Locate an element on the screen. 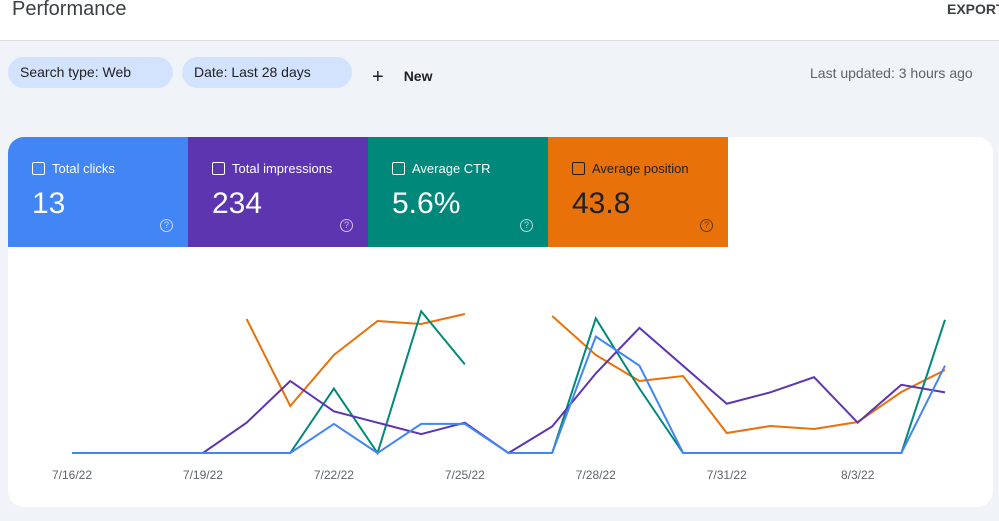  x-tick-label: 7/19/22 is located at coordinates (203, 475).